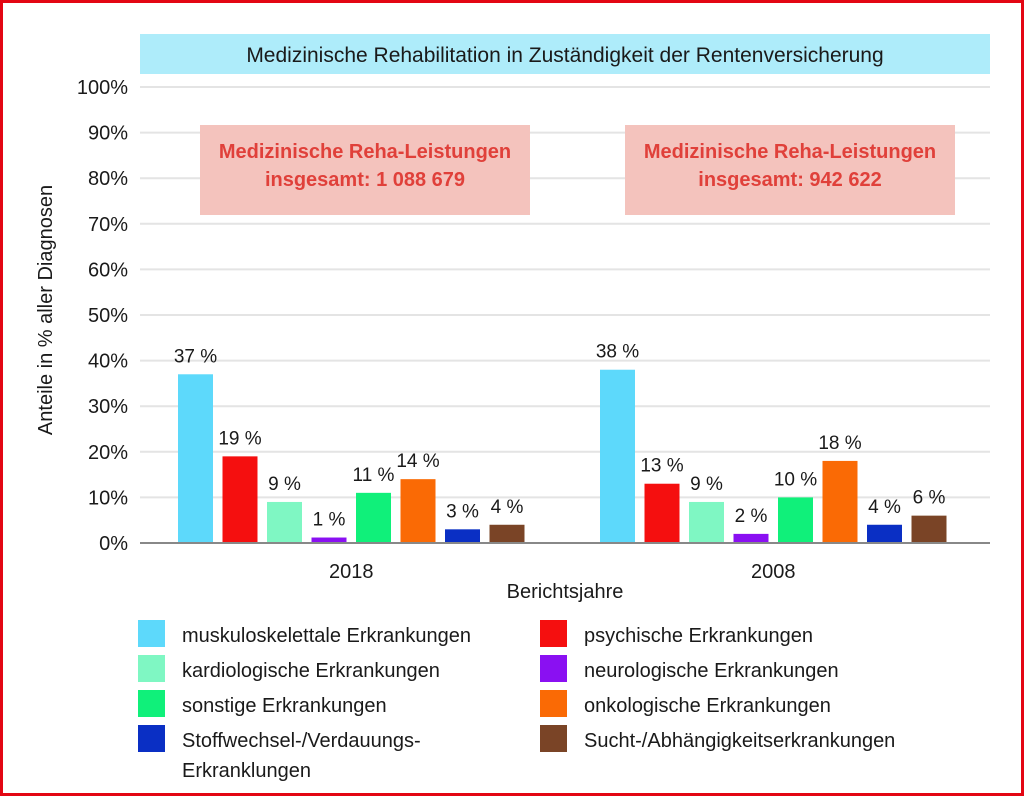  What do you see at coordinates (698, 636) in the screenshot?
I see `legend-label: psychische Erkrankungen` at bounding box center [698, 636].